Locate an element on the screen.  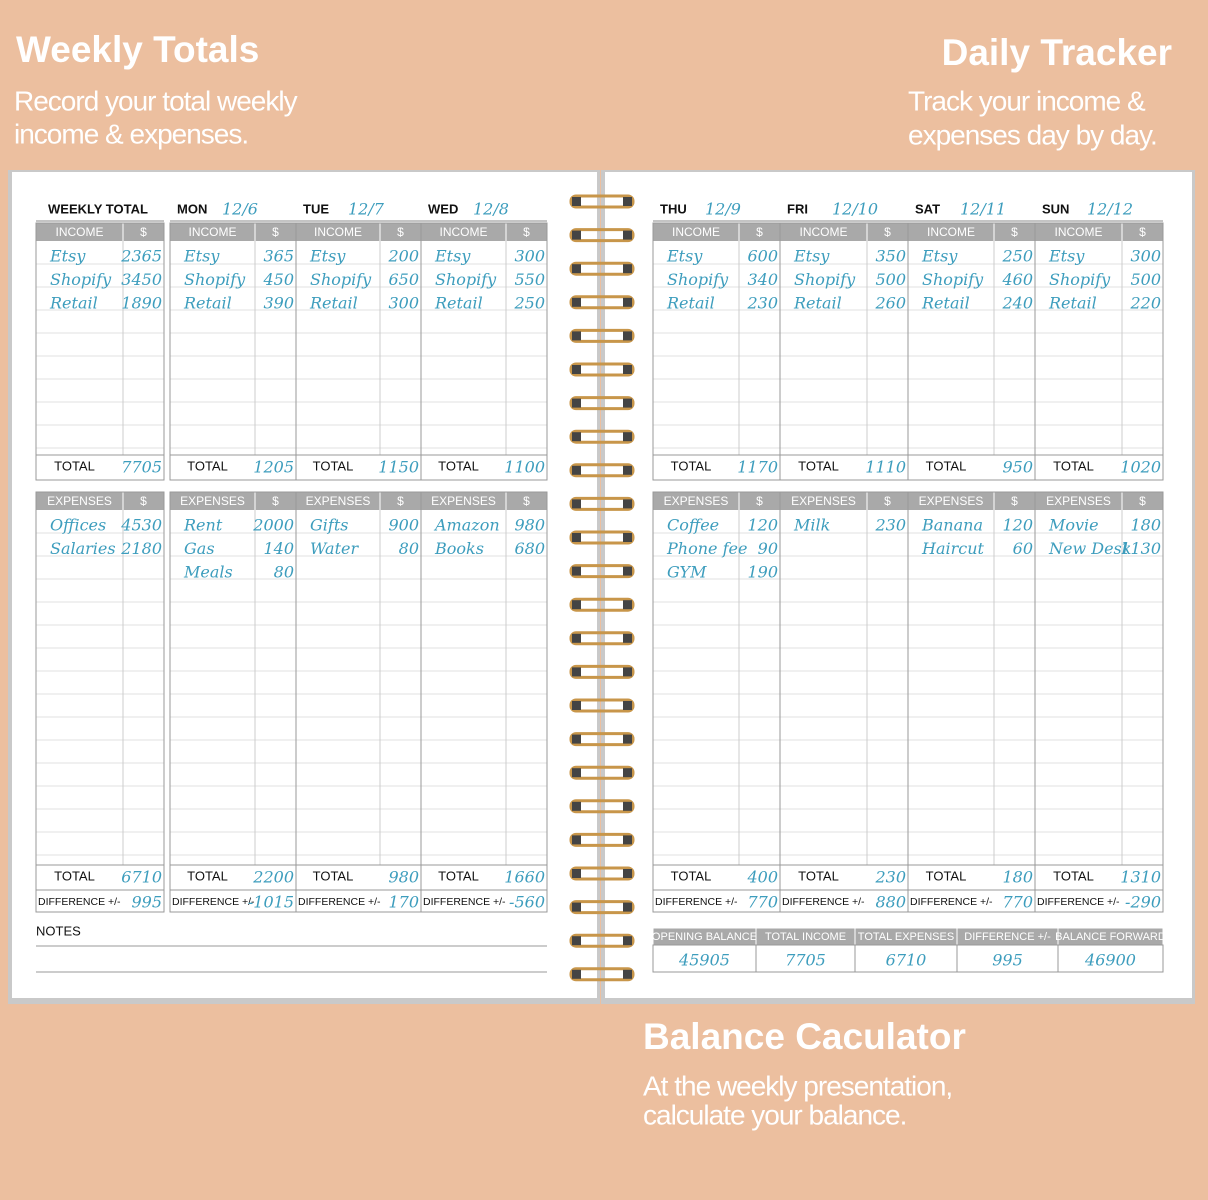
caption-text: income & expenses. is located at coordinates (131, 133).